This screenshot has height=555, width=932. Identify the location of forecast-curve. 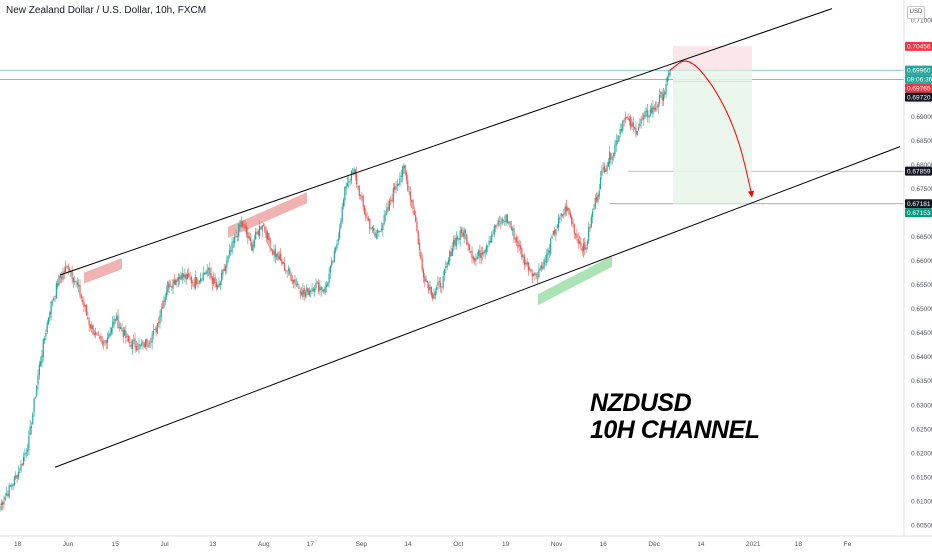
(711, 128).